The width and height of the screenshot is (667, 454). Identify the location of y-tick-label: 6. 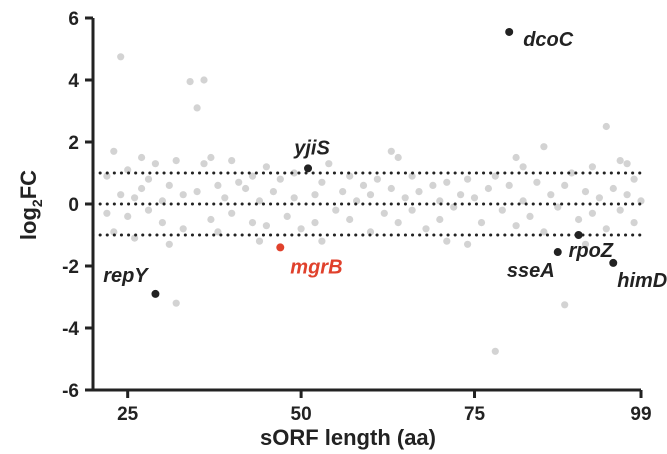
(73, 19).